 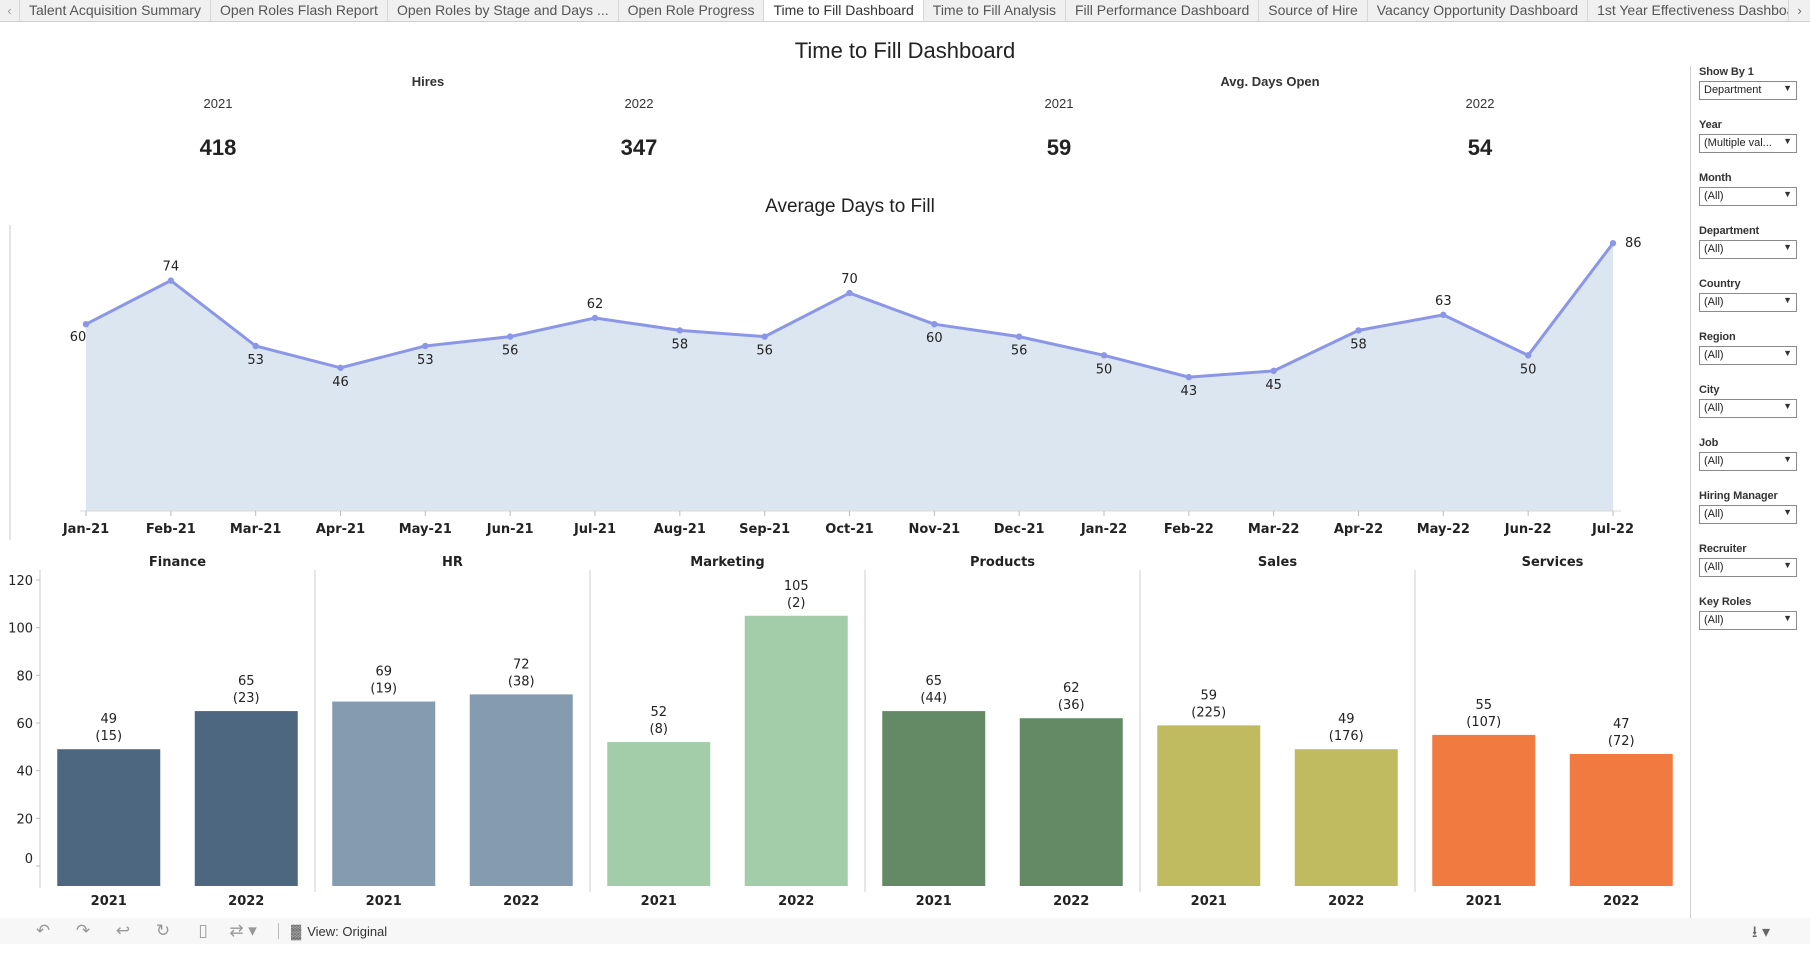 I want to click on data-label: 62, so click(x=595, y=304).